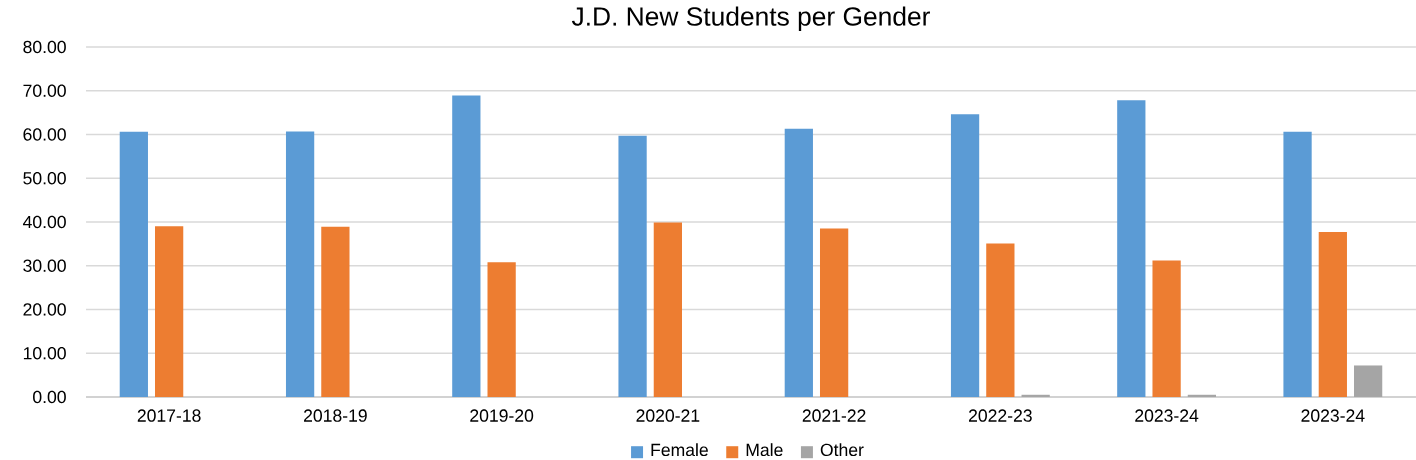  What do you see at coordinates (44, 178) in the screenshot?
I see `y-tick-label: 50.00` at bounding box center [44, 178].